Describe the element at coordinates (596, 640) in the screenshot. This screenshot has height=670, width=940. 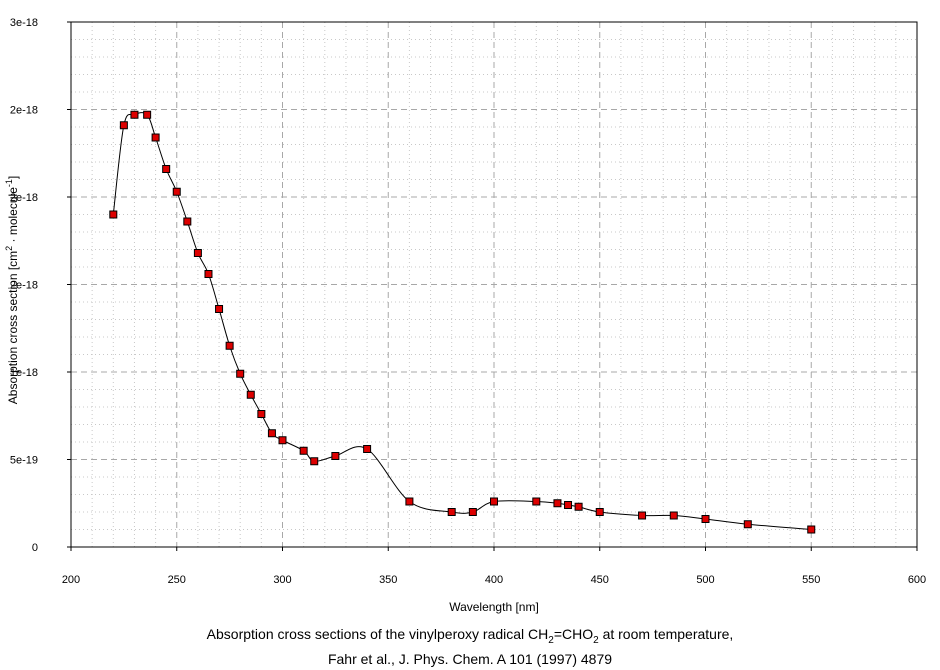
I see `caption-sub-2: 2` at that location.